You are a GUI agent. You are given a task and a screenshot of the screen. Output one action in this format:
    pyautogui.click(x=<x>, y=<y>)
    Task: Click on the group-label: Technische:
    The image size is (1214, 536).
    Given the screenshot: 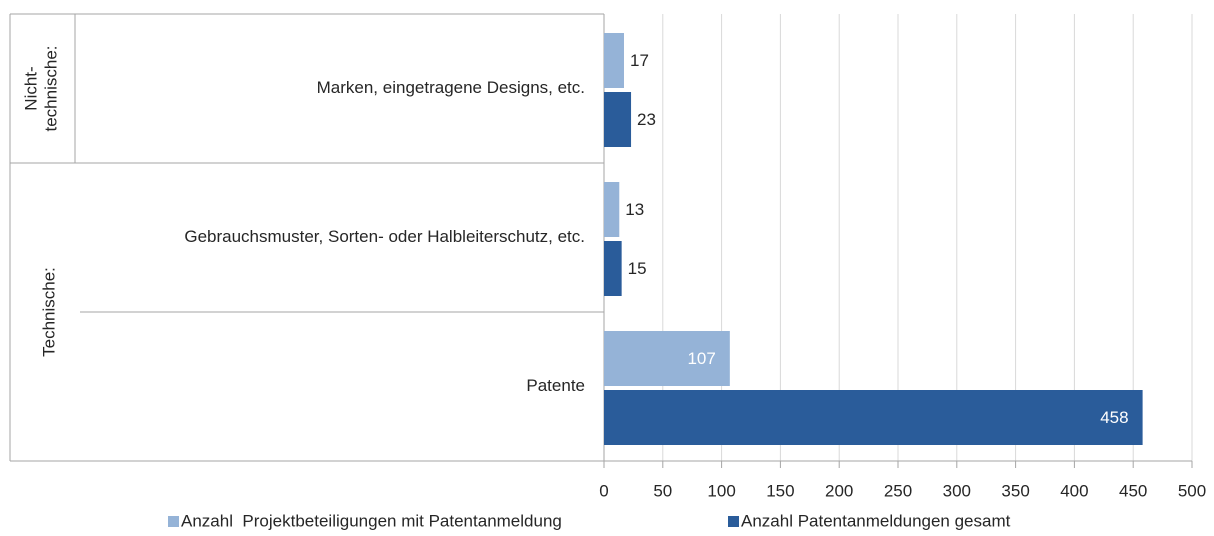 What is the action you would take?
    pyautogui.click(x=48, y=312)
    